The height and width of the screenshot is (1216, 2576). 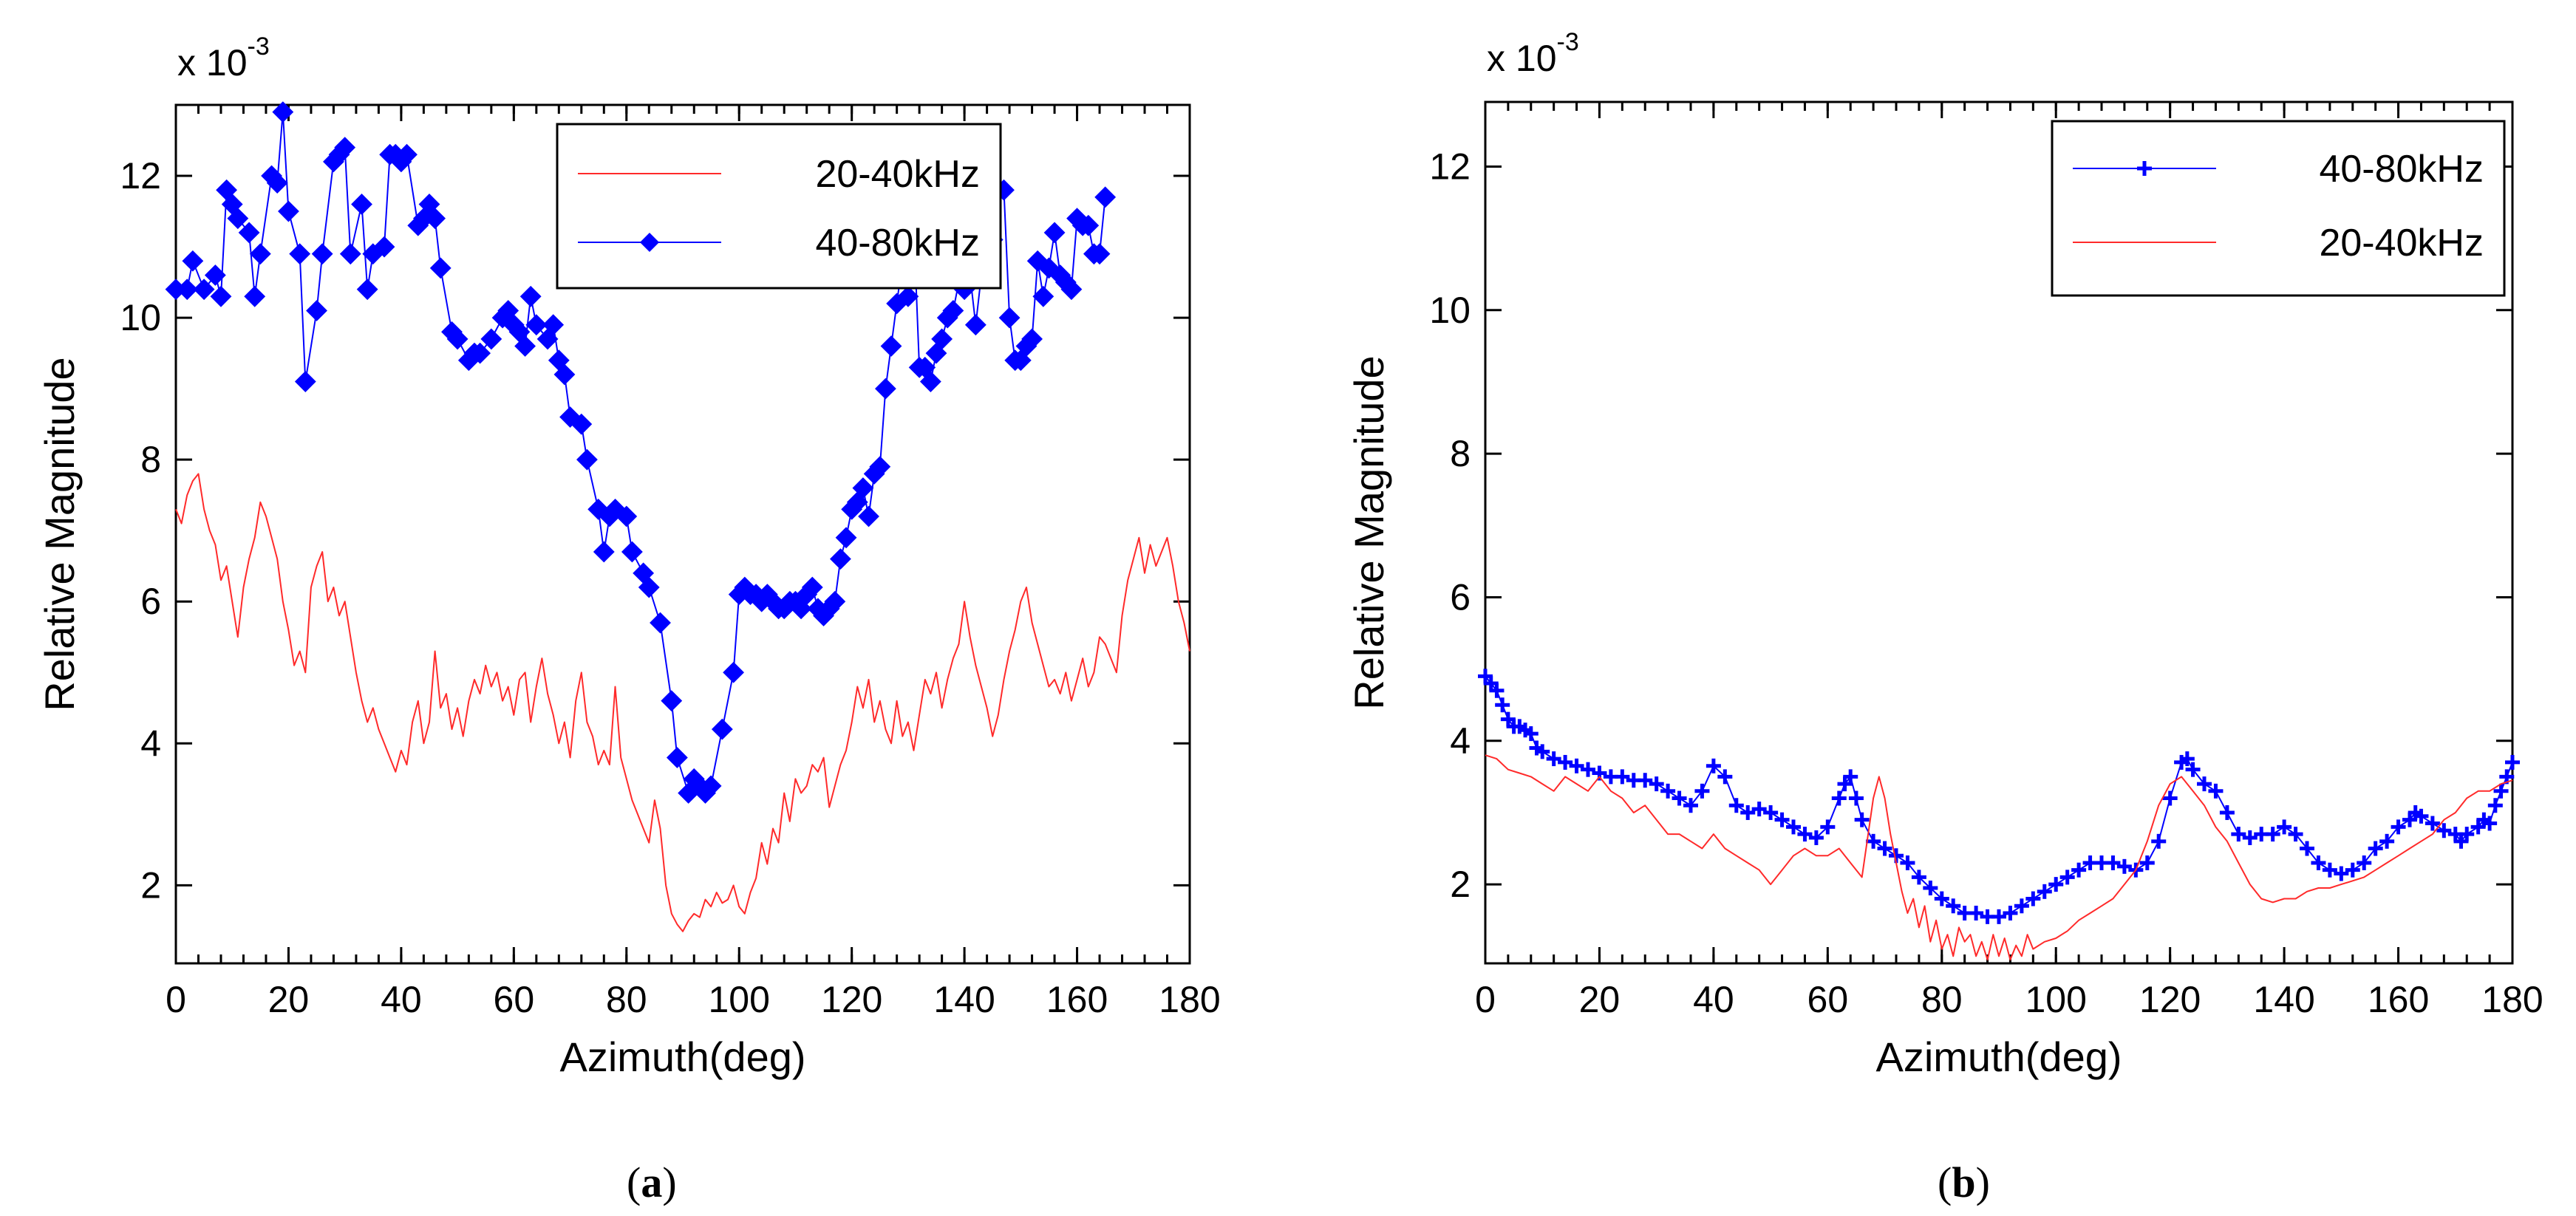 I want to click on x-tick-label: 80, so click(x=626, y=1000).